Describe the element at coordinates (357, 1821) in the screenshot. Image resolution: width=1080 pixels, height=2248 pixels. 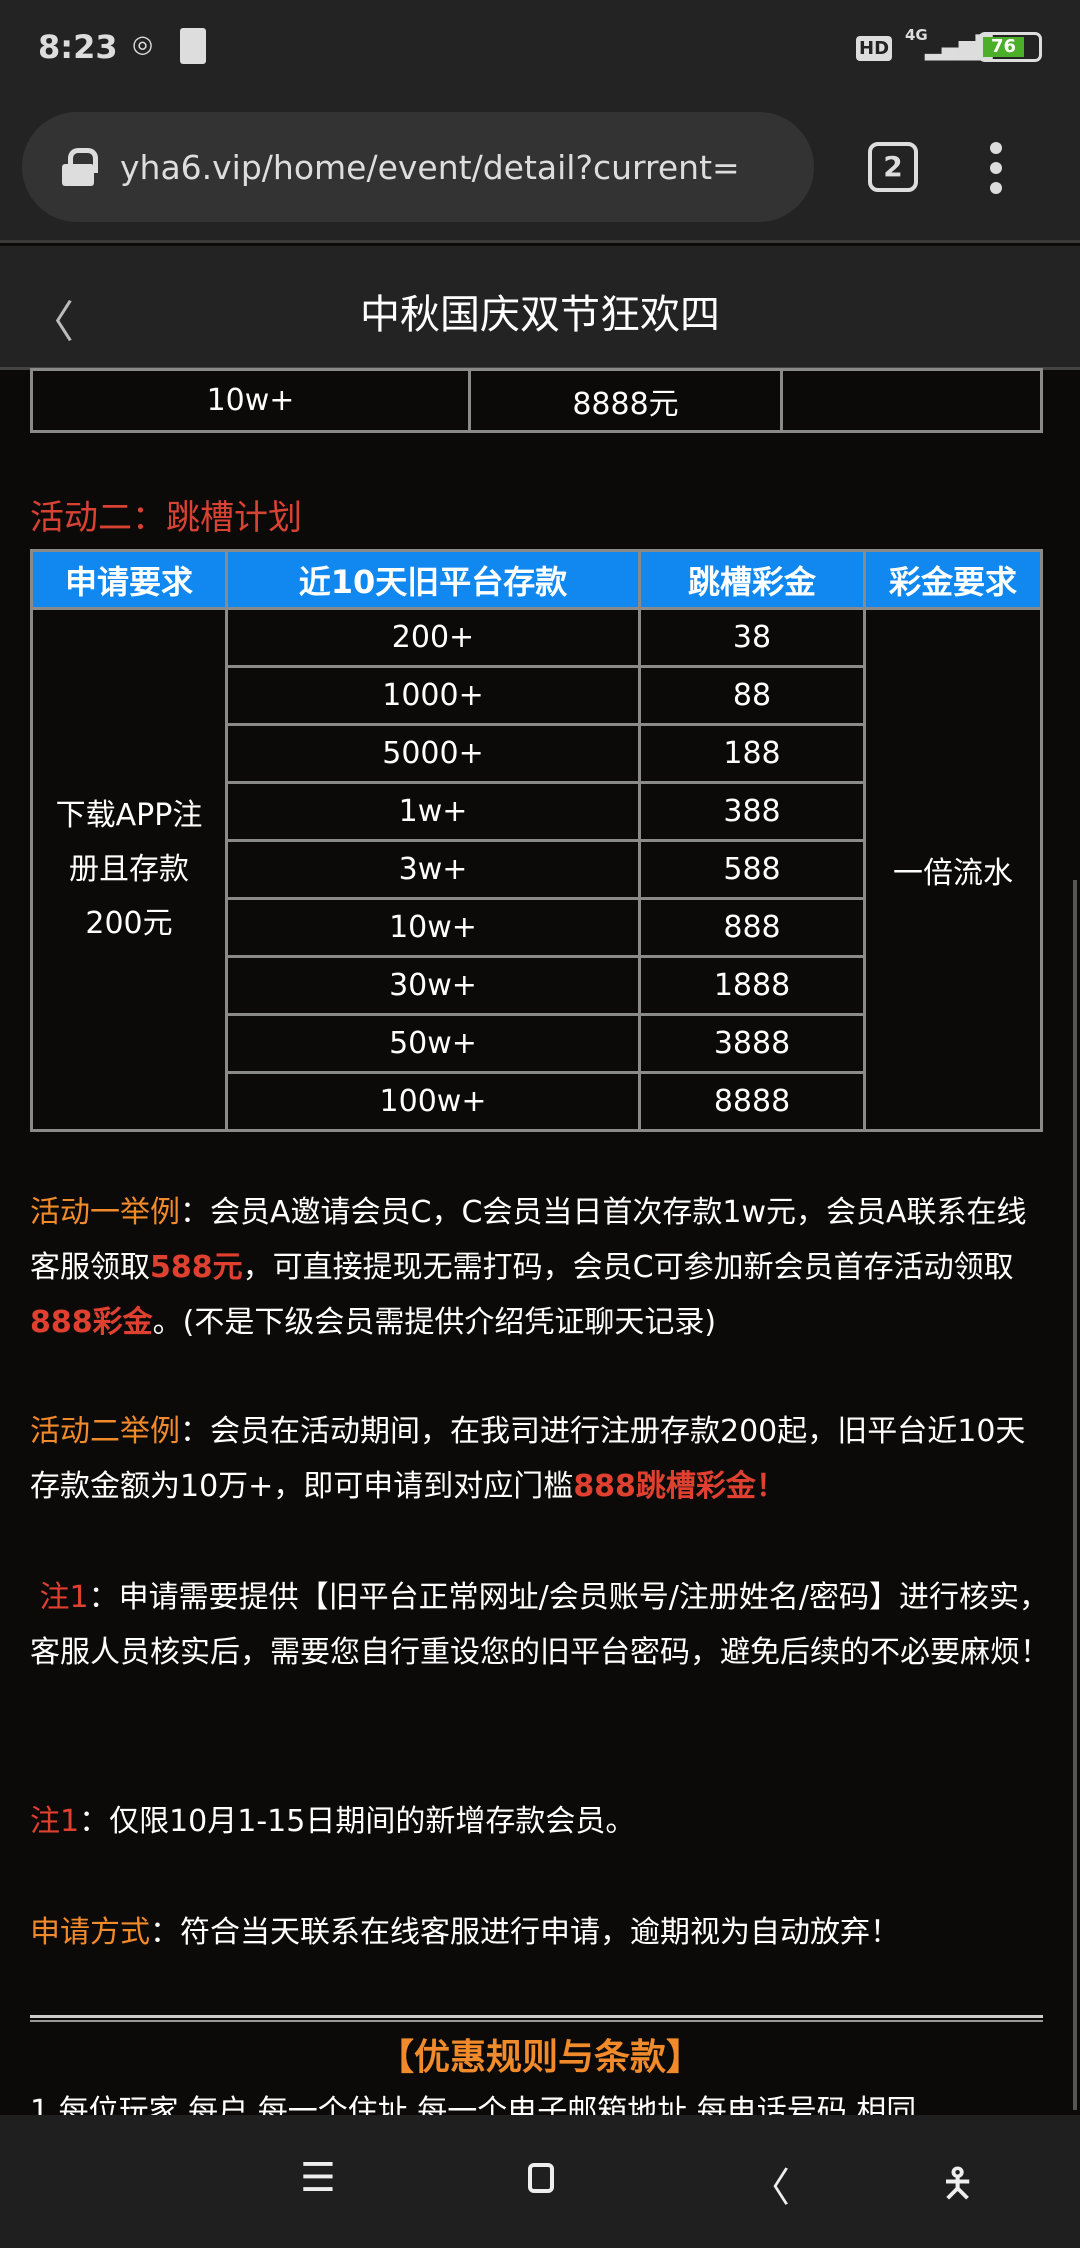
I see `text: ：仅限10月1-15日期间的新增存款会员。` at that location.